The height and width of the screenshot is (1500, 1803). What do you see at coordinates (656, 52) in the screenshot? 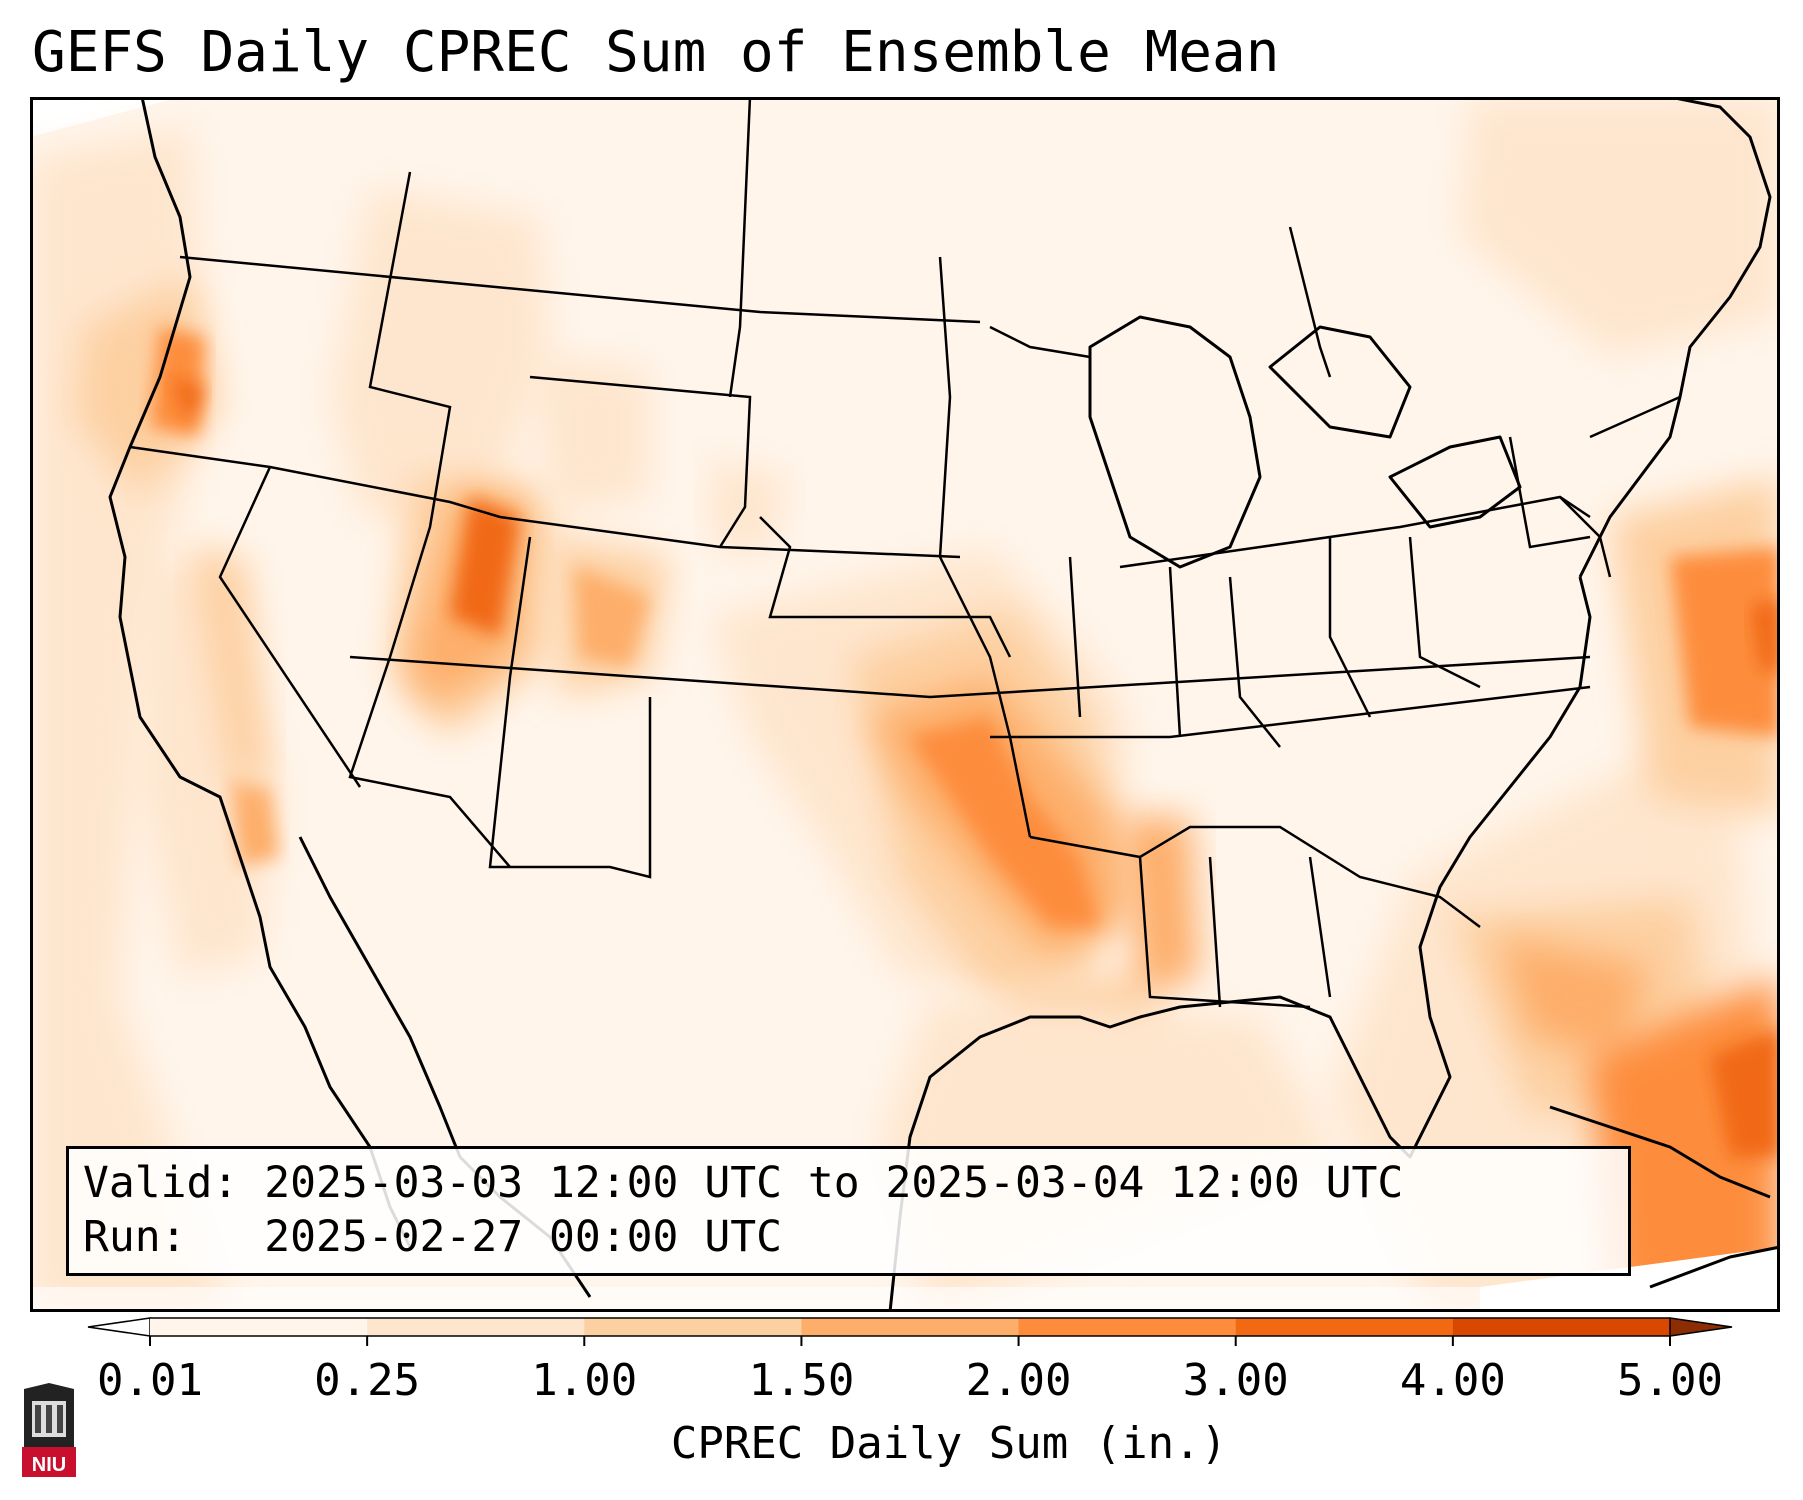
I see `chart-title: GEFS Daily CPREC Sum of Ensemble Mean` at bounding box center [656, 52].